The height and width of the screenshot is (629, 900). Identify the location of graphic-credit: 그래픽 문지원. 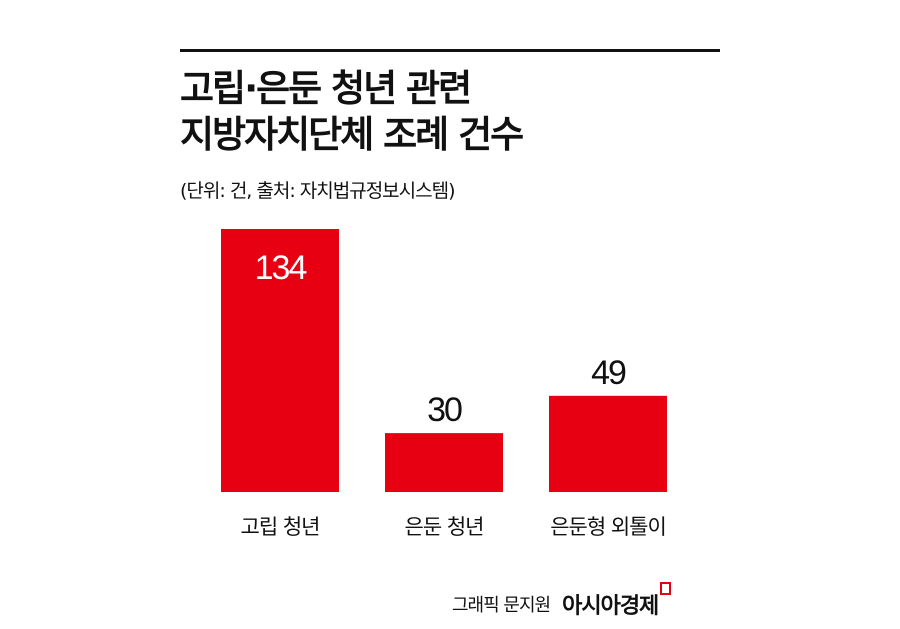
(501, 605).